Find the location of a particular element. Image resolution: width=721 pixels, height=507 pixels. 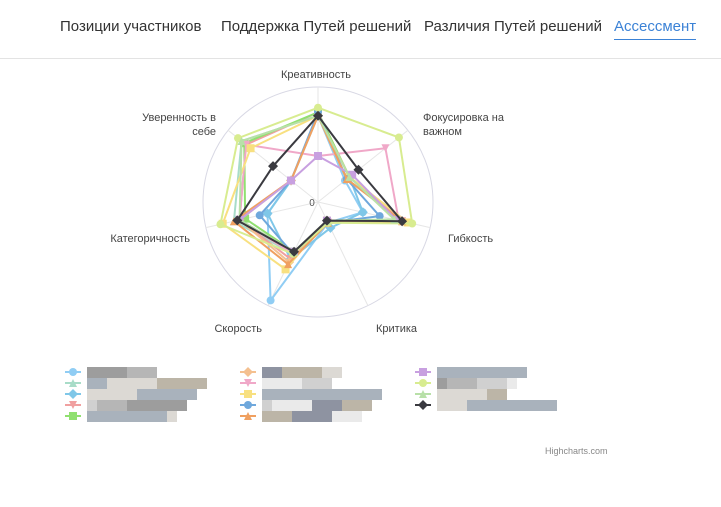

axis-label: Уверенность в себе is located at coordinates (179, 125).